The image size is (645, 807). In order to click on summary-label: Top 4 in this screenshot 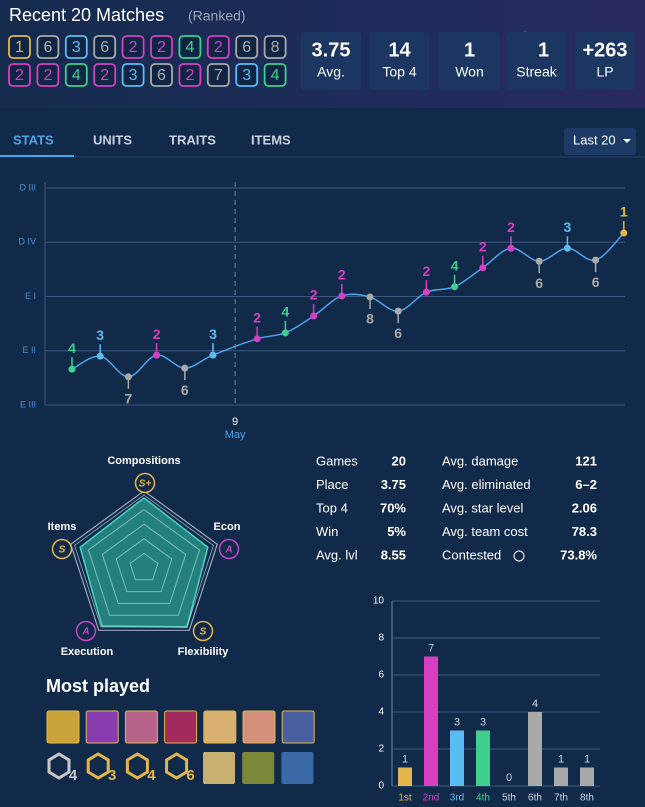, I will do `click(399, 72)`.